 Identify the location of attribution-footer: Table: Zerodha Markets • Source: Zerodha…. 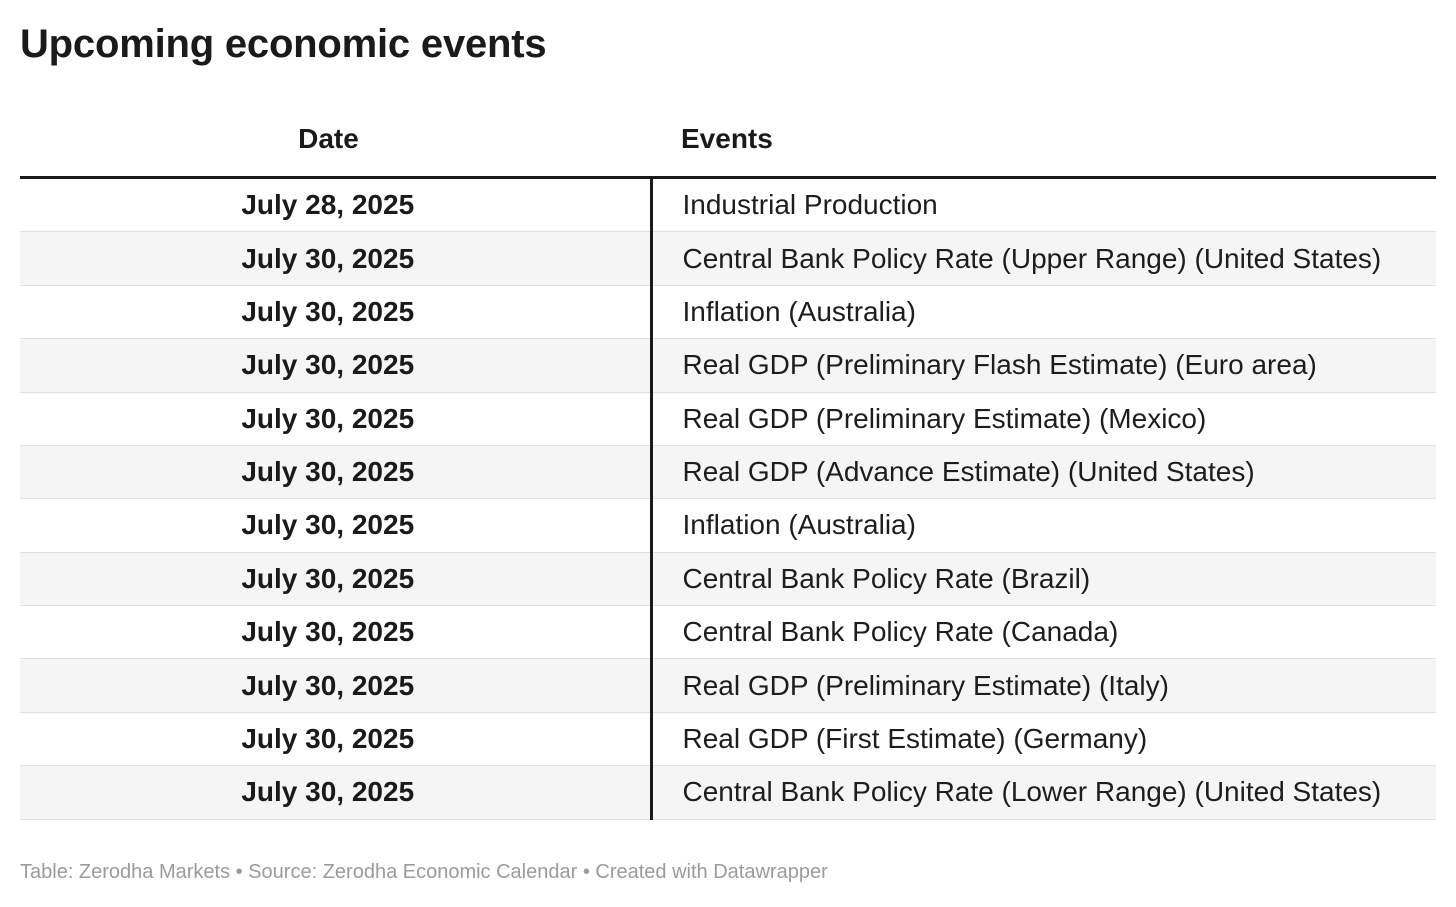
(424, 871).